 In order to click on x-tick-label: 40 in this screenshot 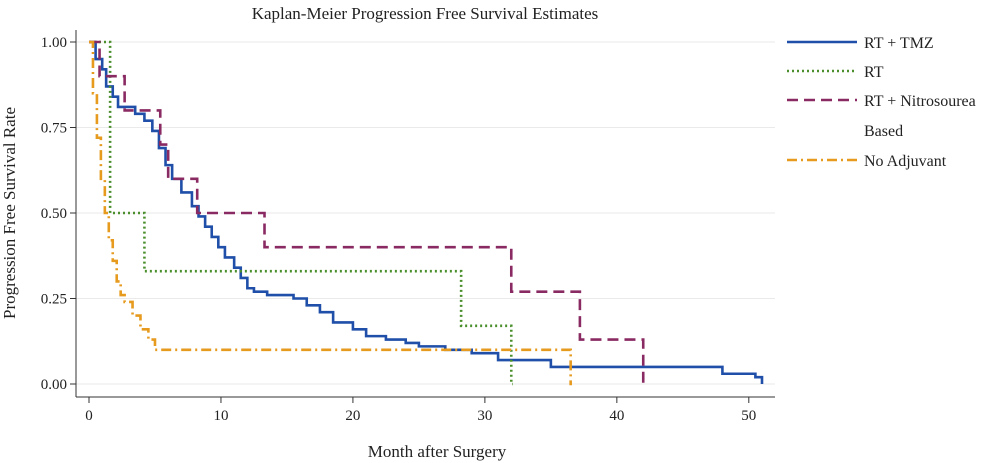, I will do `click(616, 416)`.